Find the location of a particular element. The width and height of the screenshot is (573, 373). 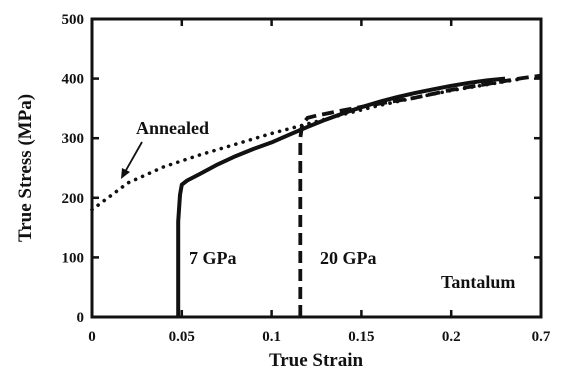

x-tick-label: 0.7 is located at coordinates (541, 337).